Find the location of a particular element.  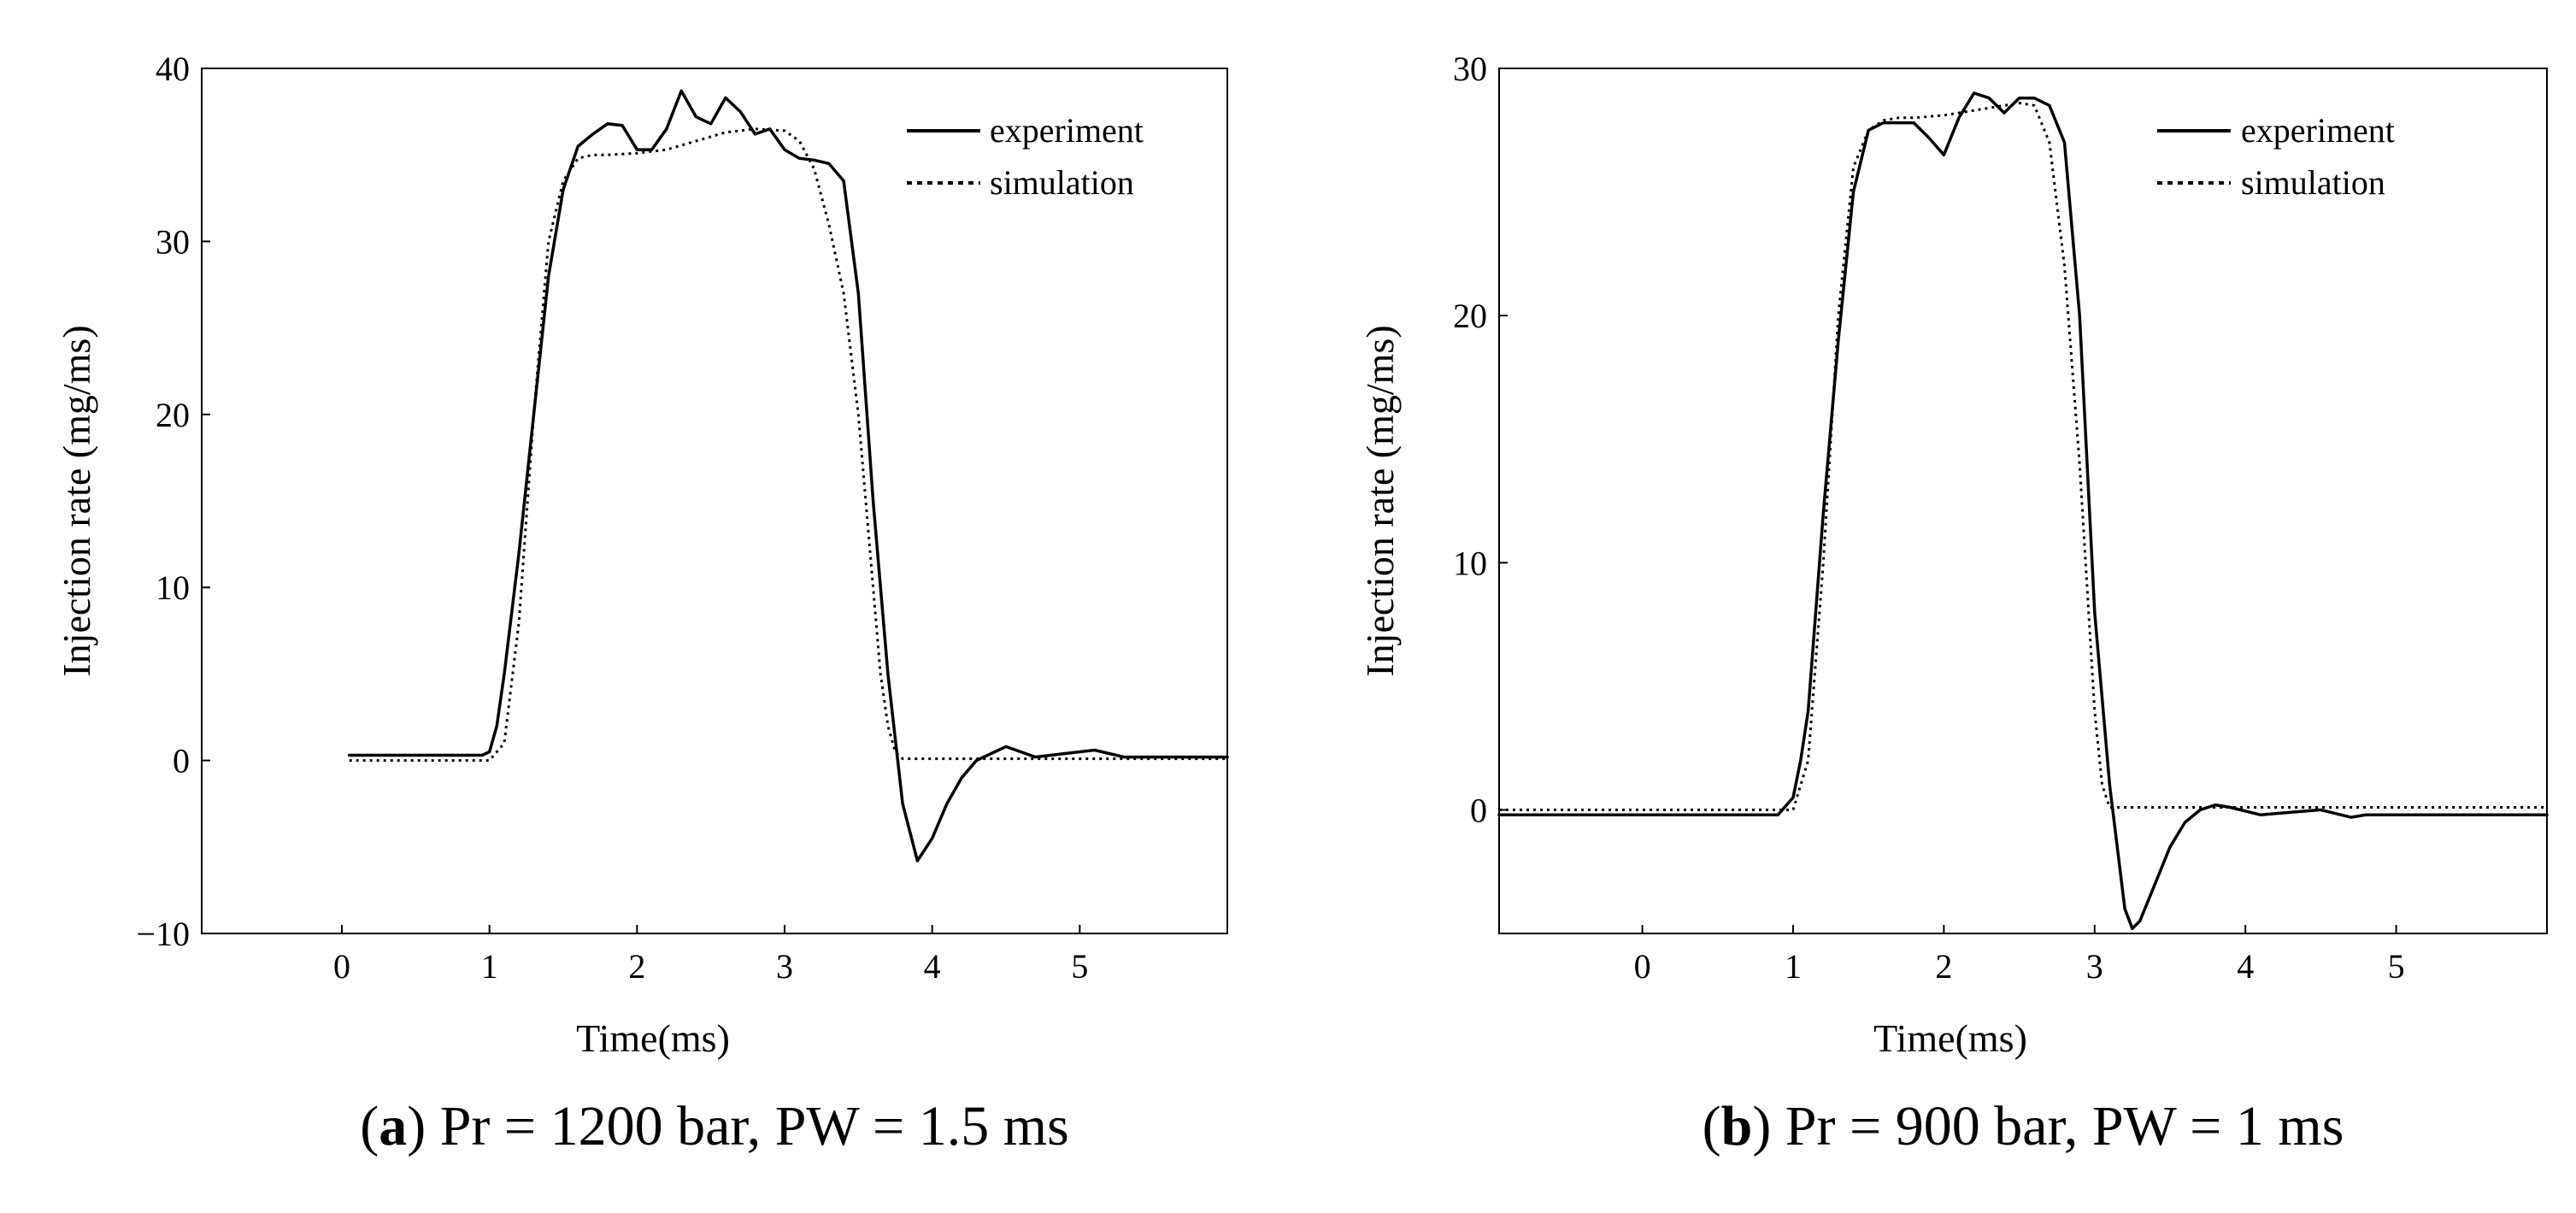

x-axis-ticks-b: 0 1 2 3 4 5 is located at coordinates (2019, 955).